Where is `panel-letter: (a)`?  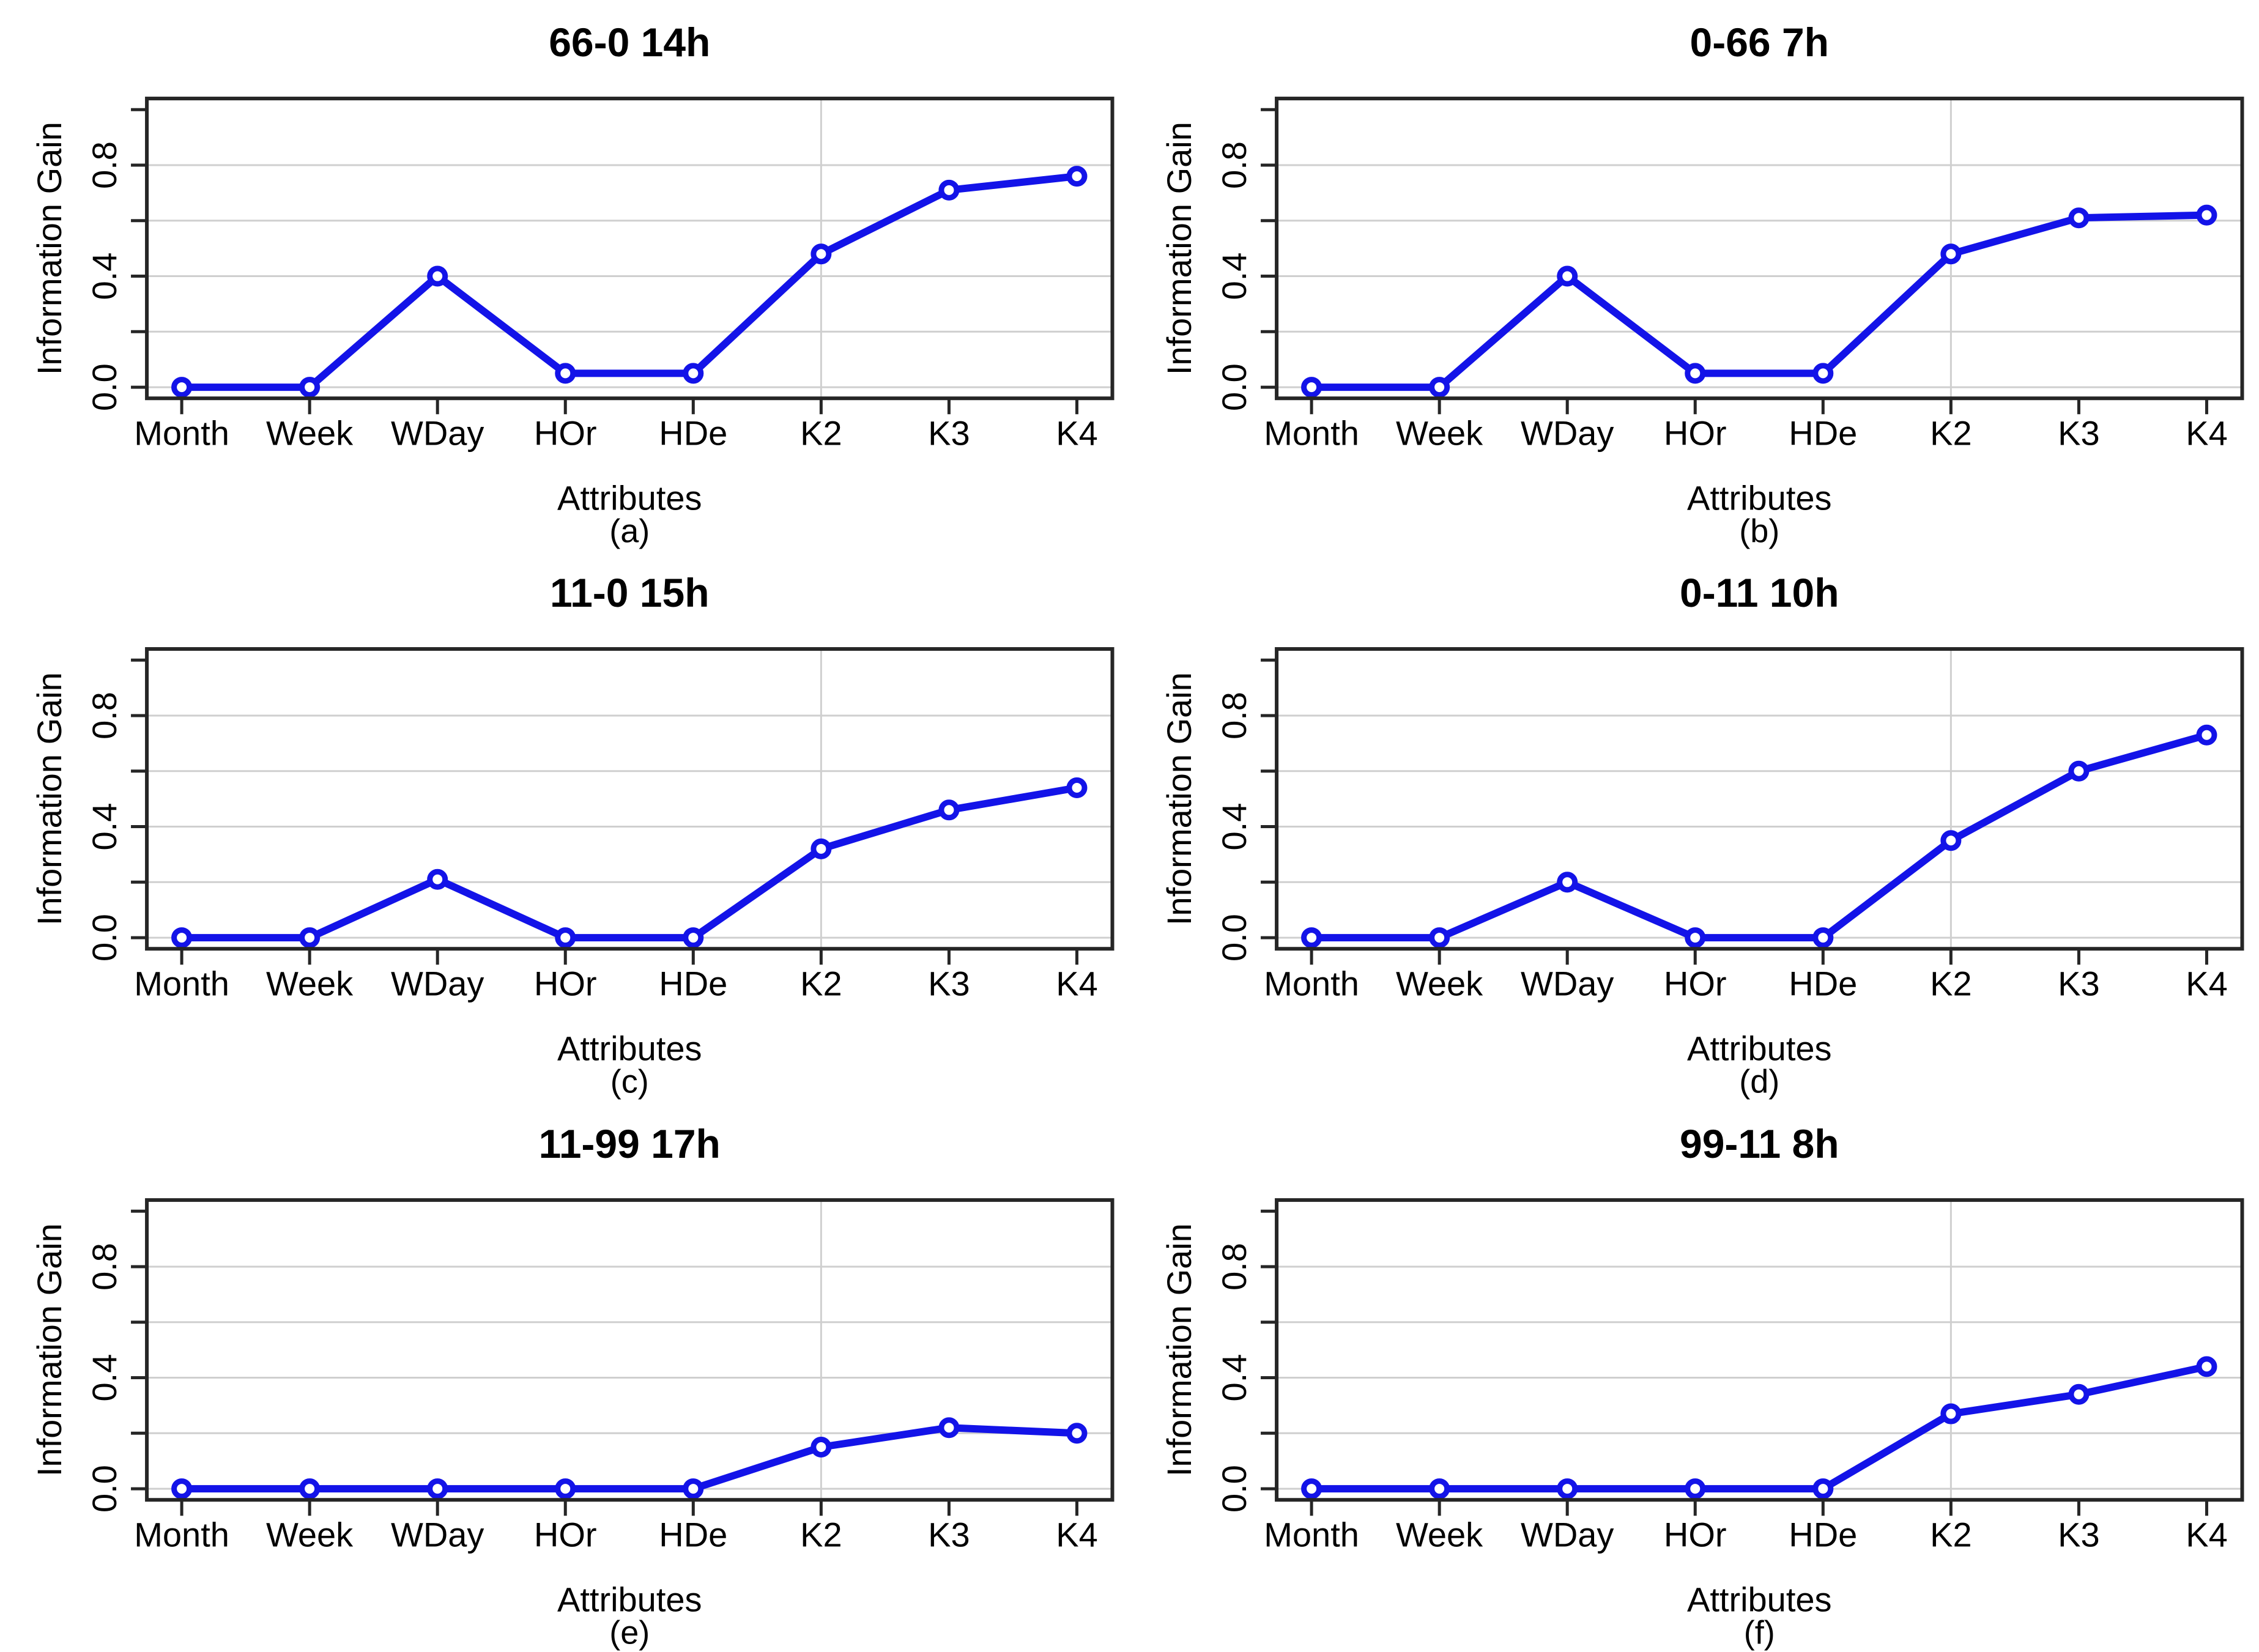 panel-letter: (a) is located at coordinates (630, 531).